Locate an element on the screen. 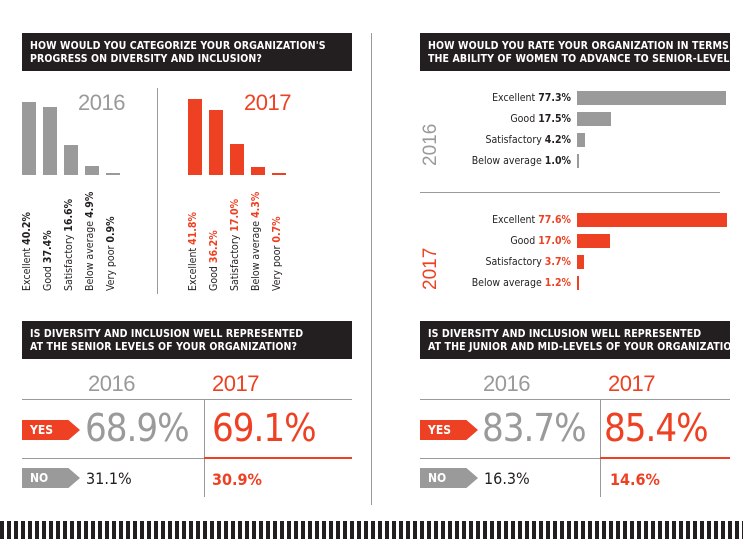 The width and height of the screenshot is (743, 539). q4-yes-2016: 83.7% is located at coordinates (534, 428).